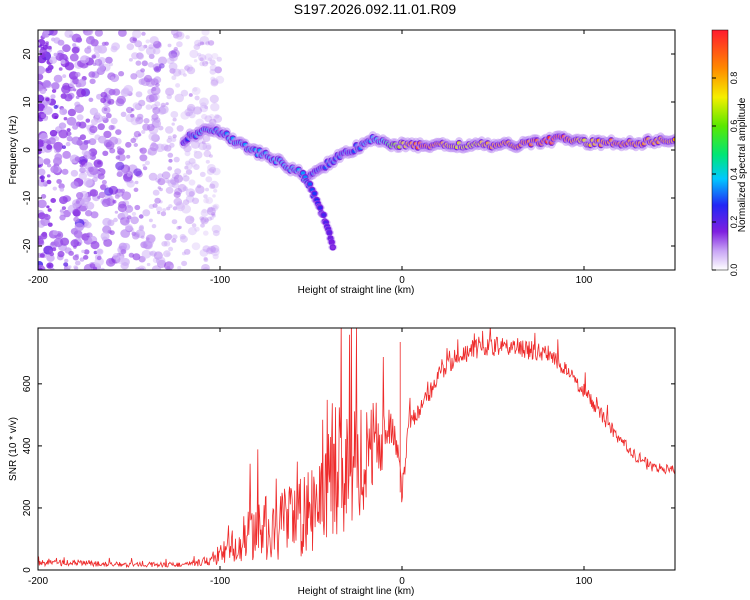 Image resolution: width=750 pixels, height=600 pixels. I want to click on x-tick-label: -200, so click(38, 581).